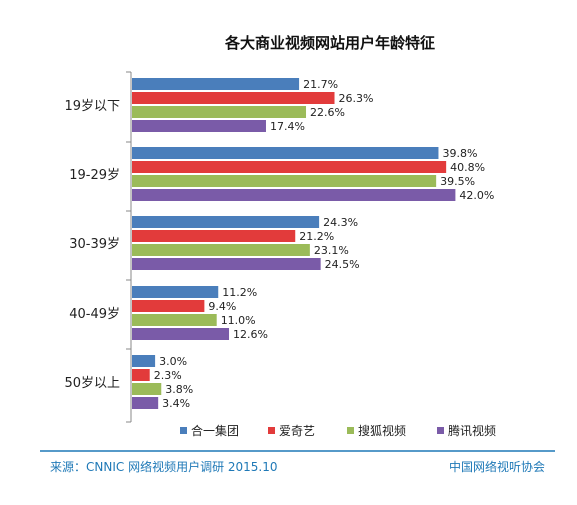  Describe the element at coordinates (173, 361) in the screenshot. I see `data-label: 3.0%` at that location.